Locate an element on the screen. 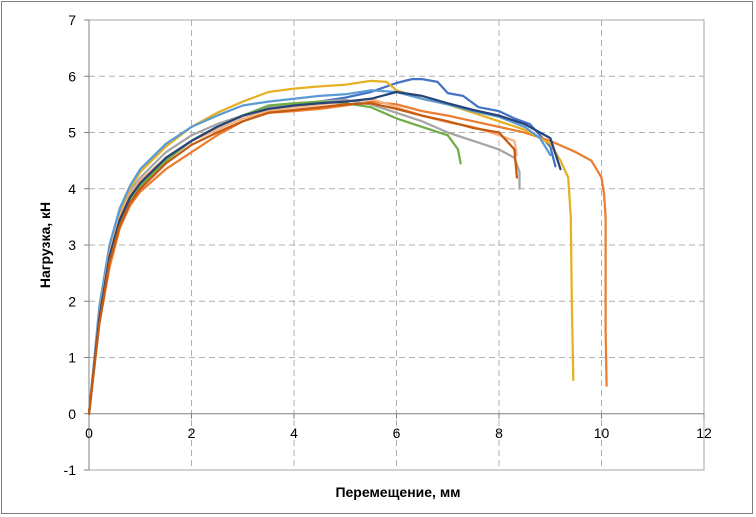 The width and height of the screenshot is (756, 517). x-tick-labels: 0 2 4 6 8 10 12 is located at coordinates (398, 433).